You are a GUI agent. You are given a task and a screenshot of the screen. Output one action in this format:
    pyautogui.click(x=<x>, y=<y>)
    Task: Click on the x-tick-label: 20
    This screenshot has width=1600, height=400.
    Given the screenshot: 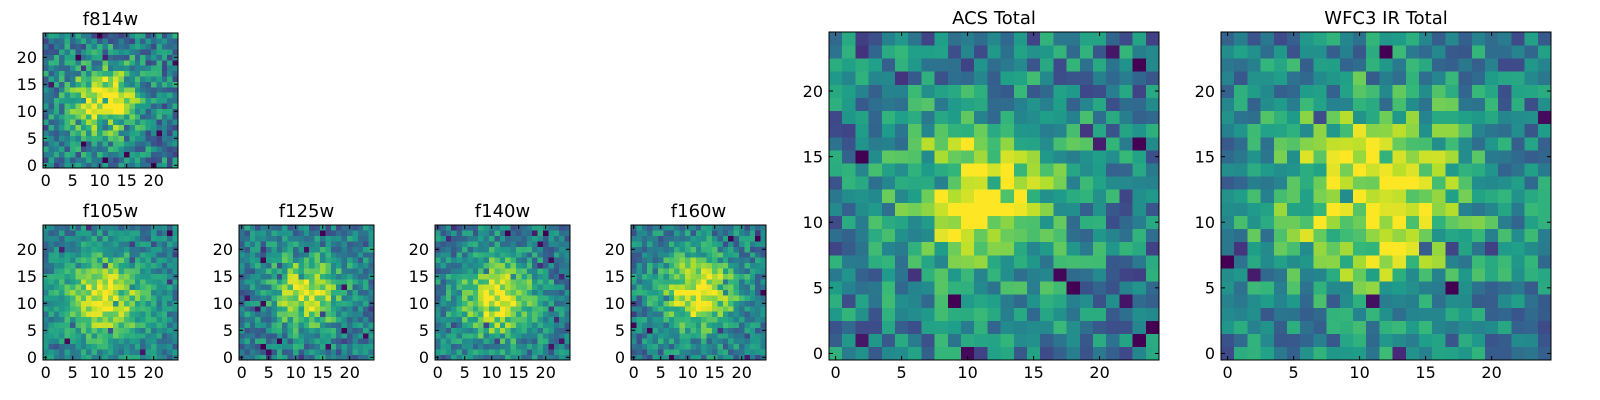 What is the action you would take?
    pyautogui.click(x=350, y=372)
    